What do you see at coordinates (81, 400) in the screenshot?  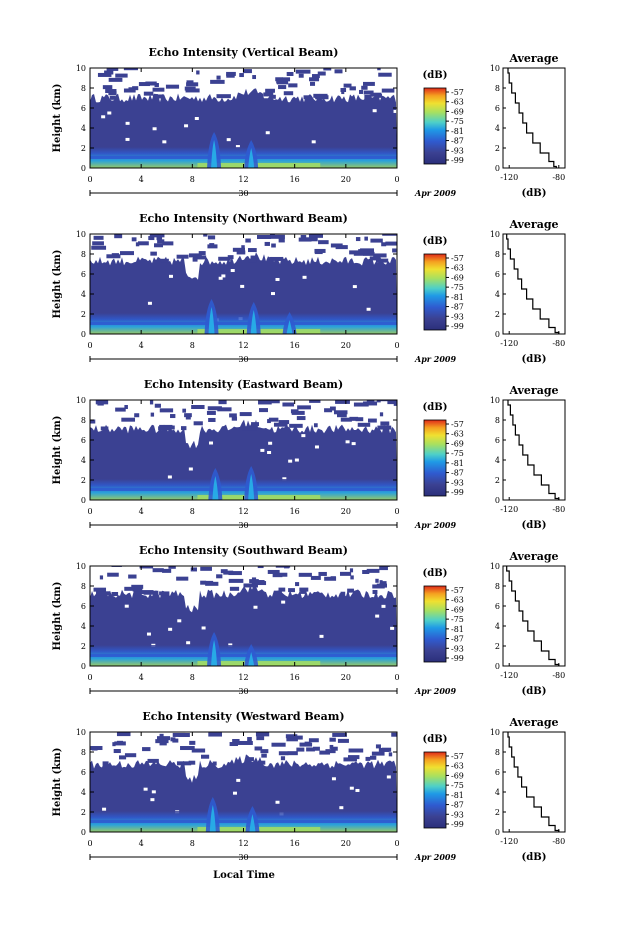 I see `y-tick-label: 10` at bounding box center [81, 400].